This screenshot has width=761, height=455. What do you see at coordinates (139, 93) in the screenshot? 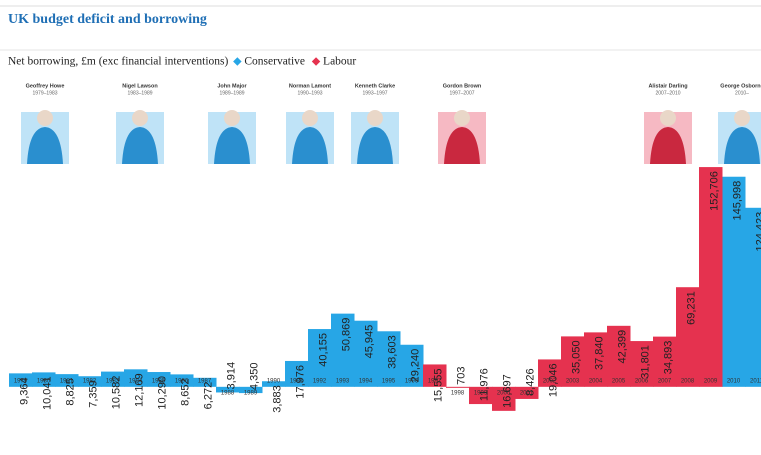
I see `chancellor-term: 1983–1989` at bounding box center [139, 93].